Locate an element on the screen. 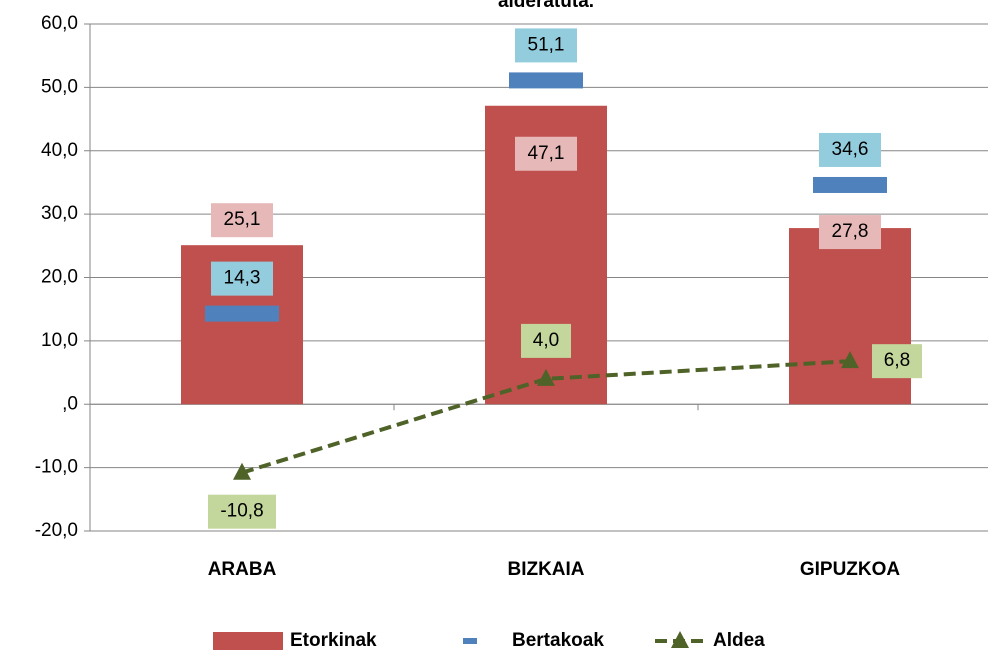 This screenshot has width=990, height=652. legend-label: Etorkinak is located at coordinates (333, 640).